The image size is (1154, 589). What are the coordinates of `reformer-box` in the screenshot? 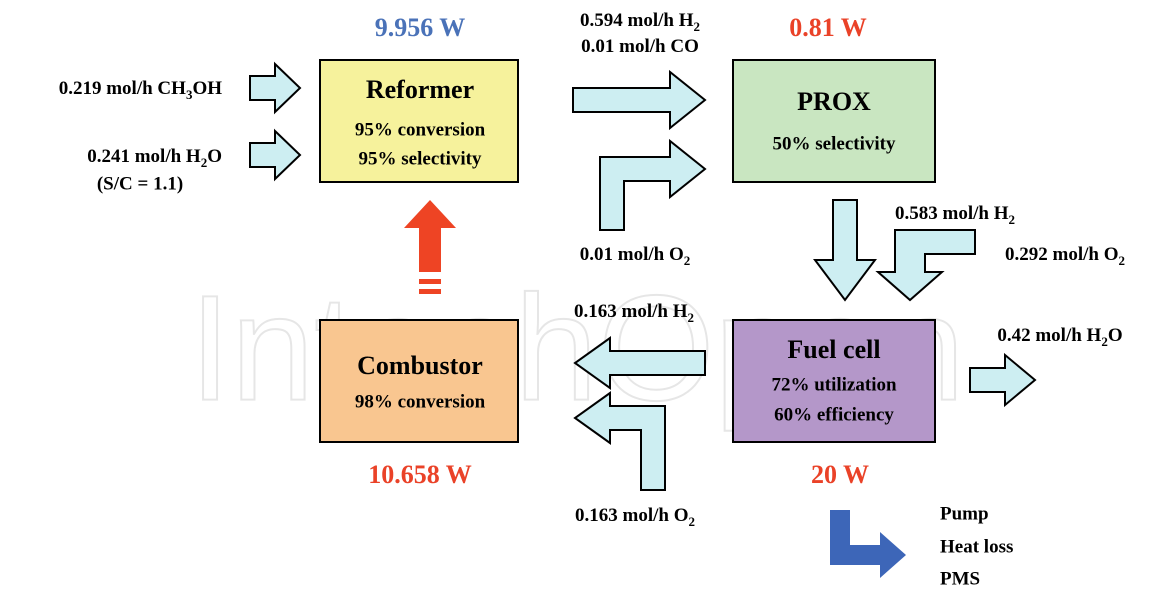 It's located at (419, 121).